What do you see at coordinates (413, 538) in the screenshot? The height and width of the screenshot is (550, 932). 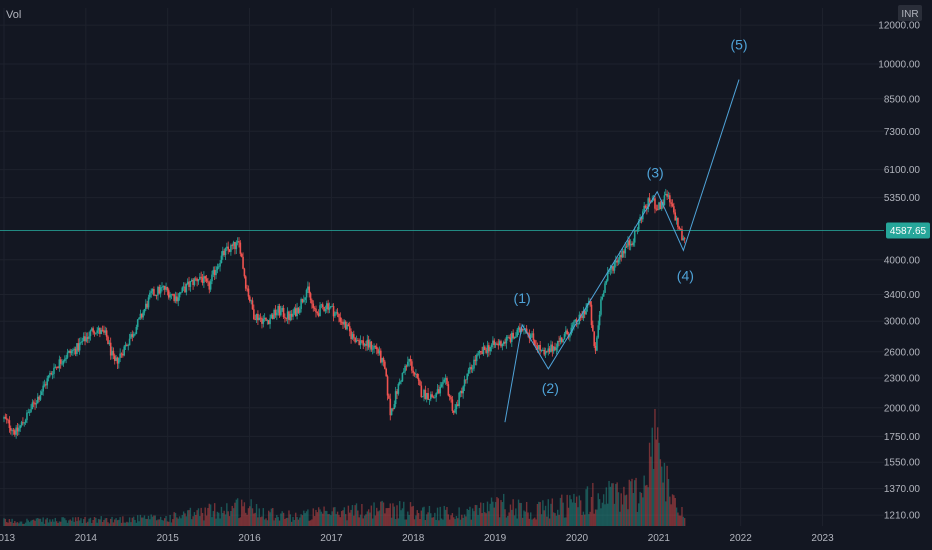 I see `x-tick-label: 2018` at bounding box center [413, 538].